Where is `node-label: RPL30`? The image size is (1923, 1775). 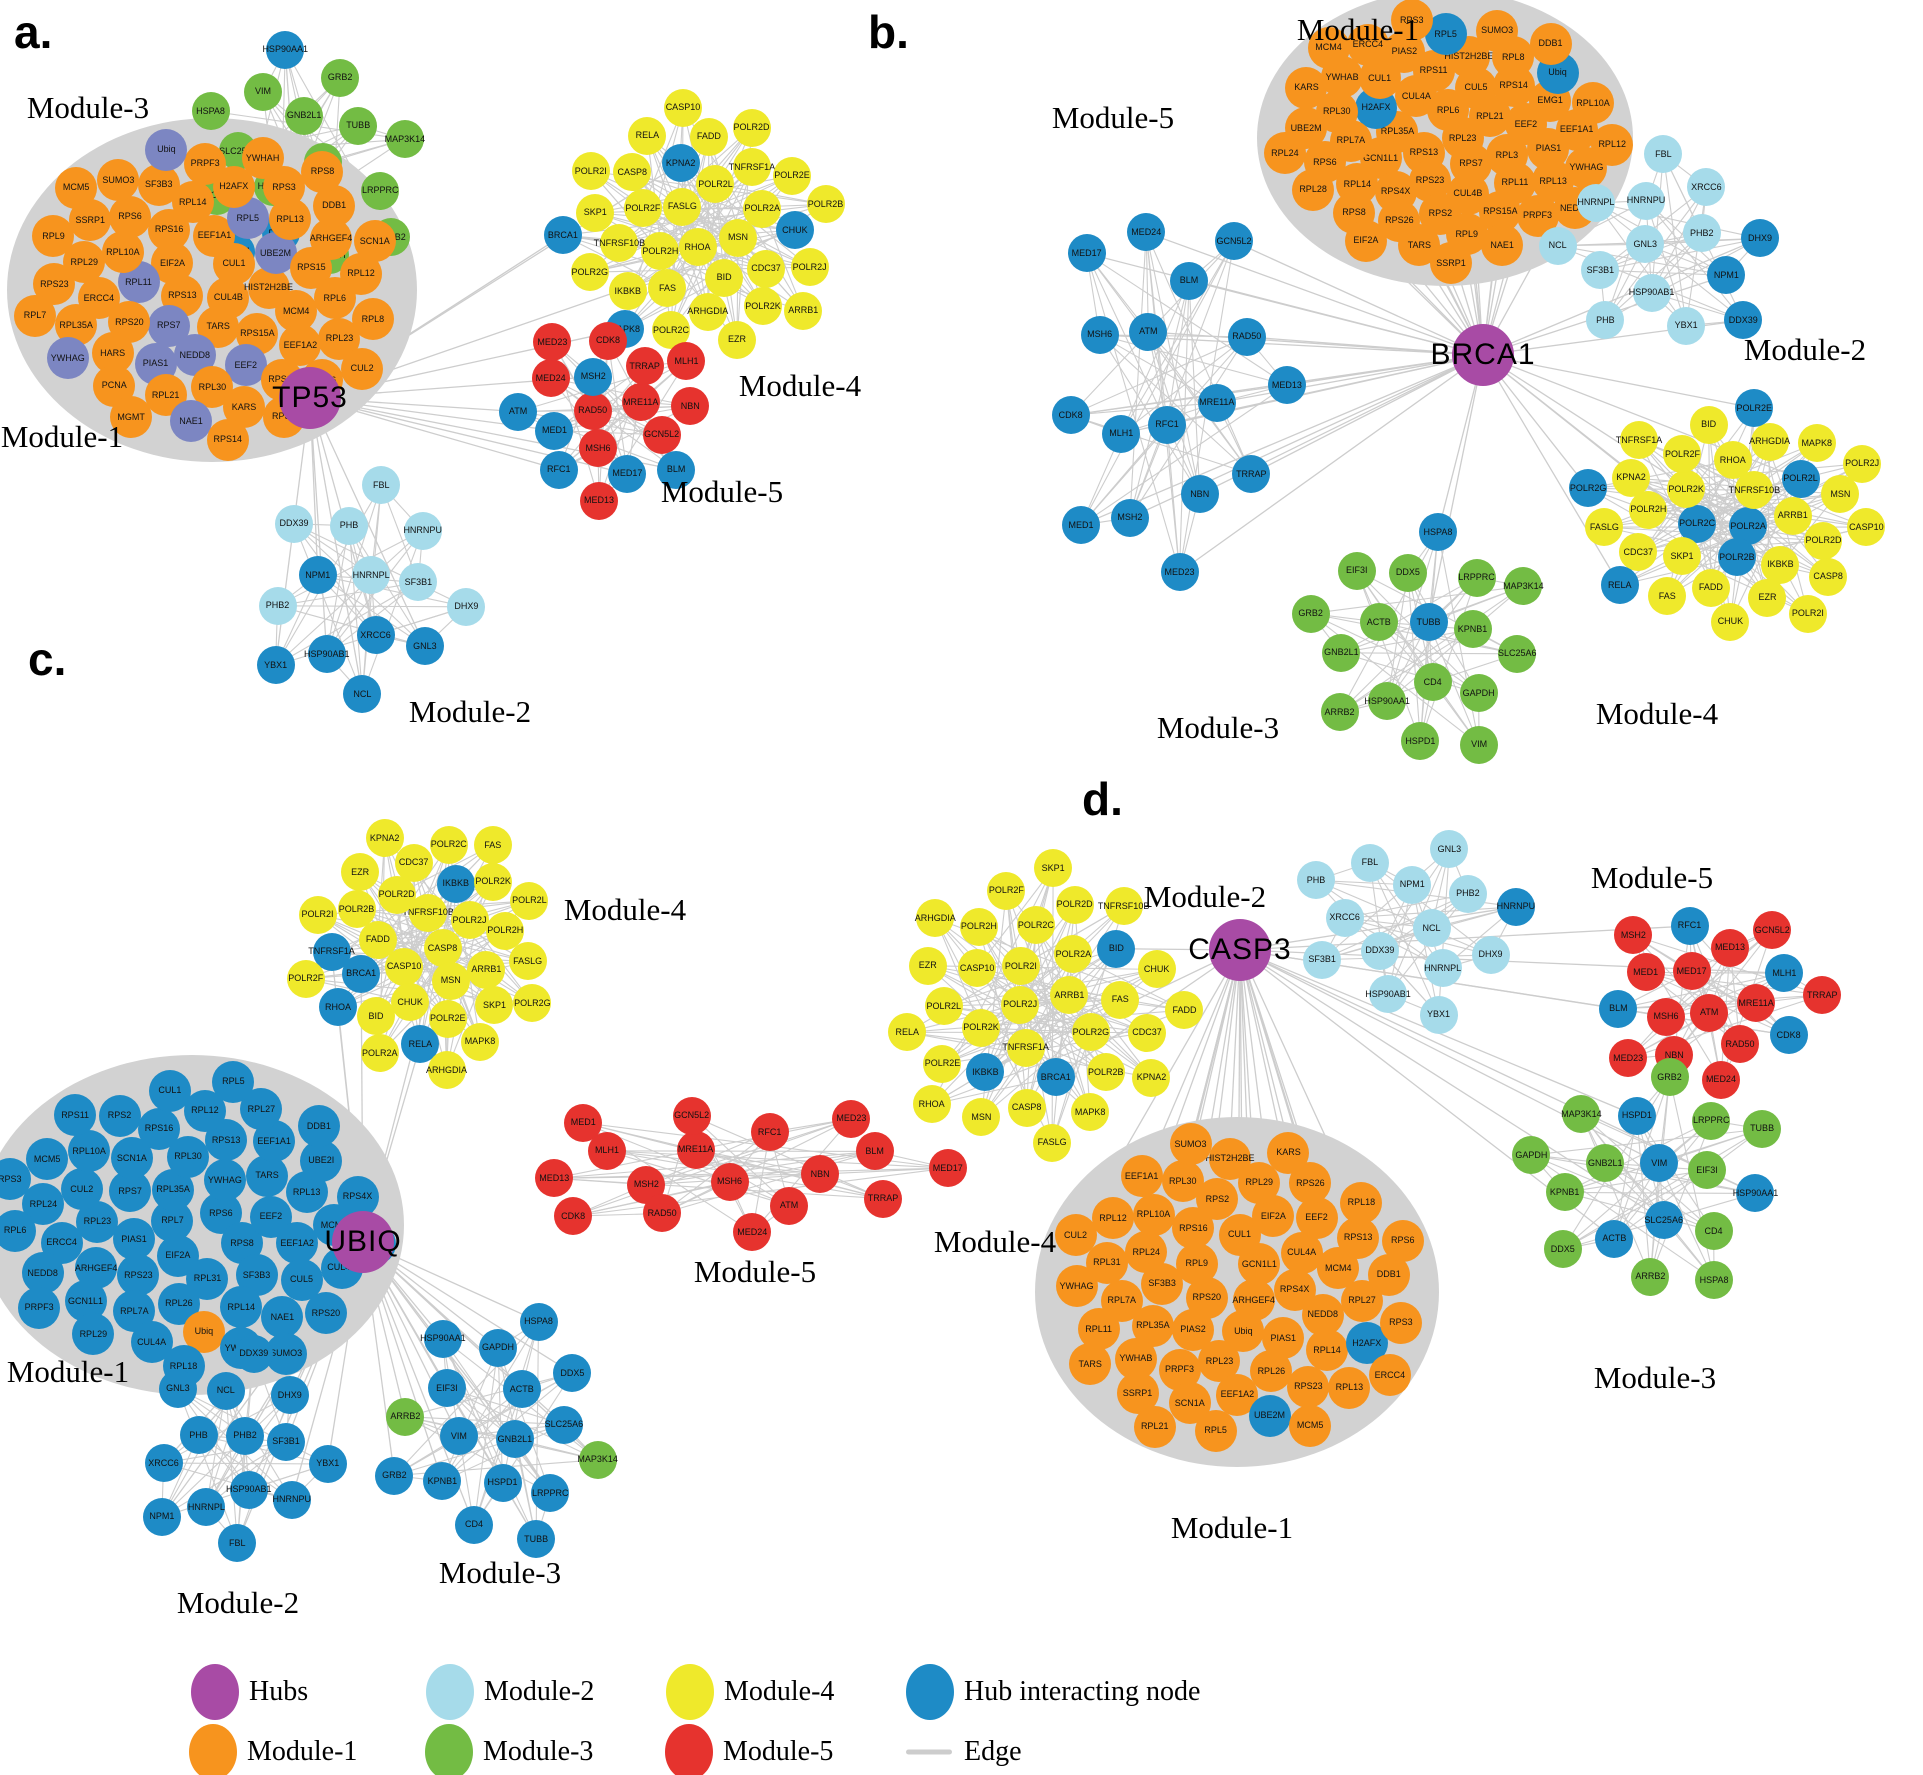
node-label: RPL30 is located at coordinates (212, 386).